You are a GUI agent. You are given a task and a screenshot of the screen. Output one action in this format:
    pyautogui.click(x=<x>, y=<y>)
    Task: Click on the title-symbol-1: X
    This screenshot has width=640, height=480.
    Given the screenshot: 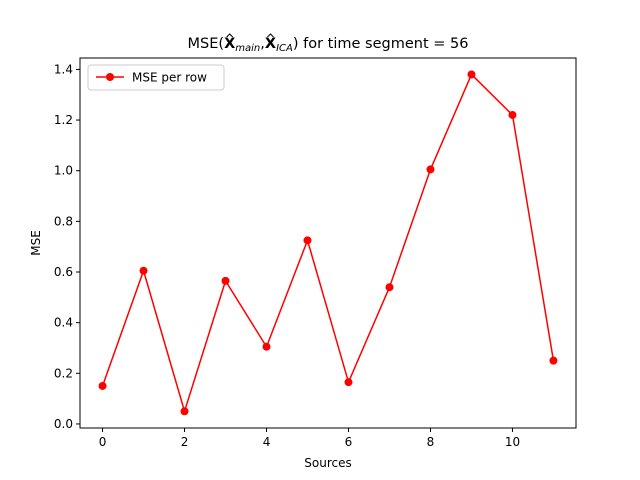 What is the action you would take?
    pyautogui.click(x=229, y=44)
    